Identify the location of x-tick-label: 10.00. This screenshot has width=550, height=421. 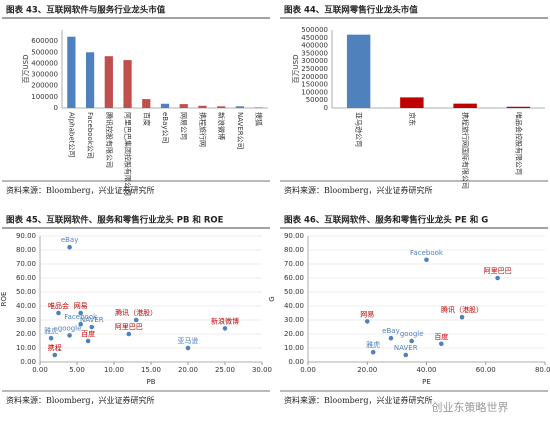
(114, 370).